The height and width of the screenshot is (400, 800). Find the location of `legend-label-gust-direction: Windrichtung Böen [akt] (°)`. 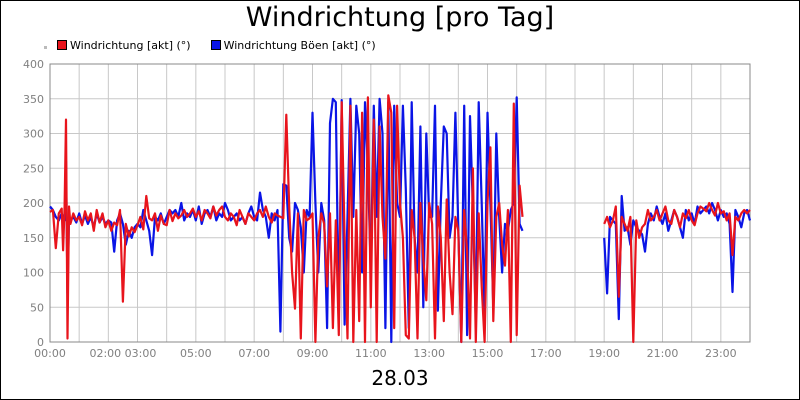

legend-label-gust-direction: Windrichtung Böen [akt] (°) is located at coordinates (299, 45).